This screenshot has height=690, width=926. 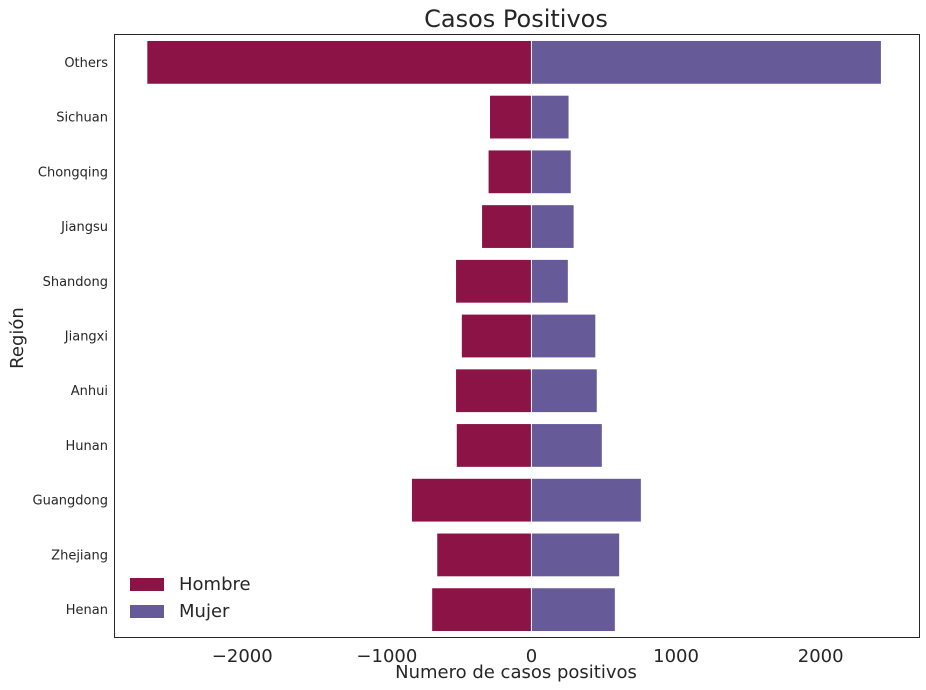 I want to click on y-tick-label: Anhui, so click(x=89, y=391).